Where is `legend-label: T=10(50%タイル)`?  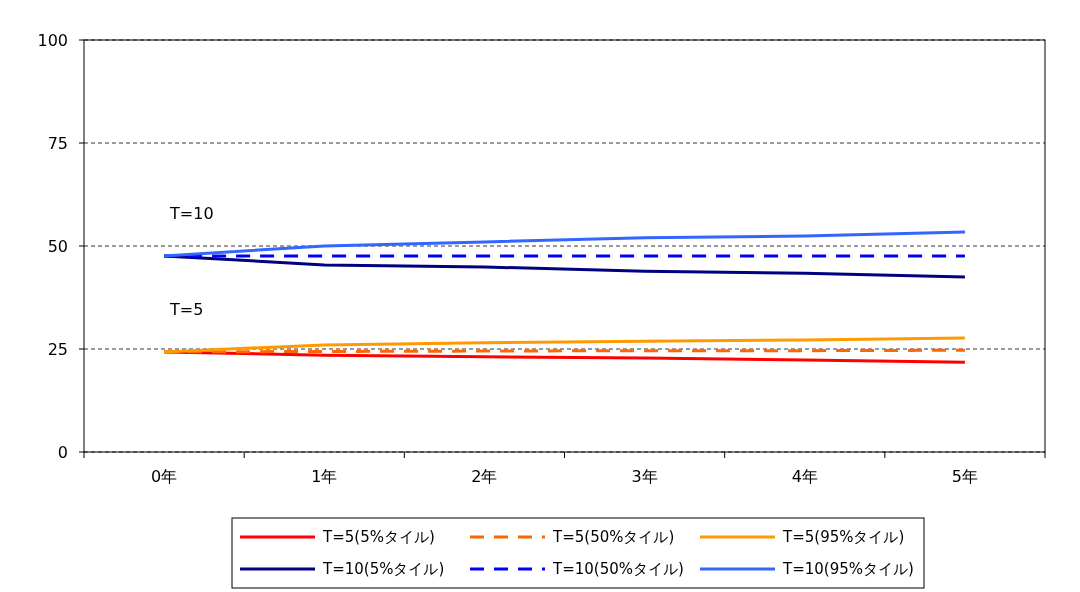
legend-label: T=10(50%タイル) is located at coordinates (618, 569).